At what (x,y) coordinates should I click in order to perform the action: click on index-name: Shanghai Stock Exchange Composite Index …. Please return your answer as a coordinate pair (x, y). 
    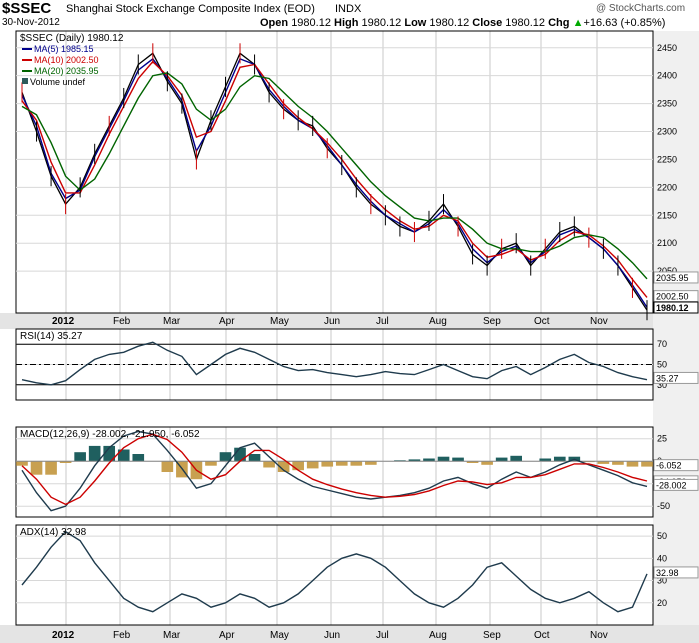
    Looking at the image, I should click on (190, 9).